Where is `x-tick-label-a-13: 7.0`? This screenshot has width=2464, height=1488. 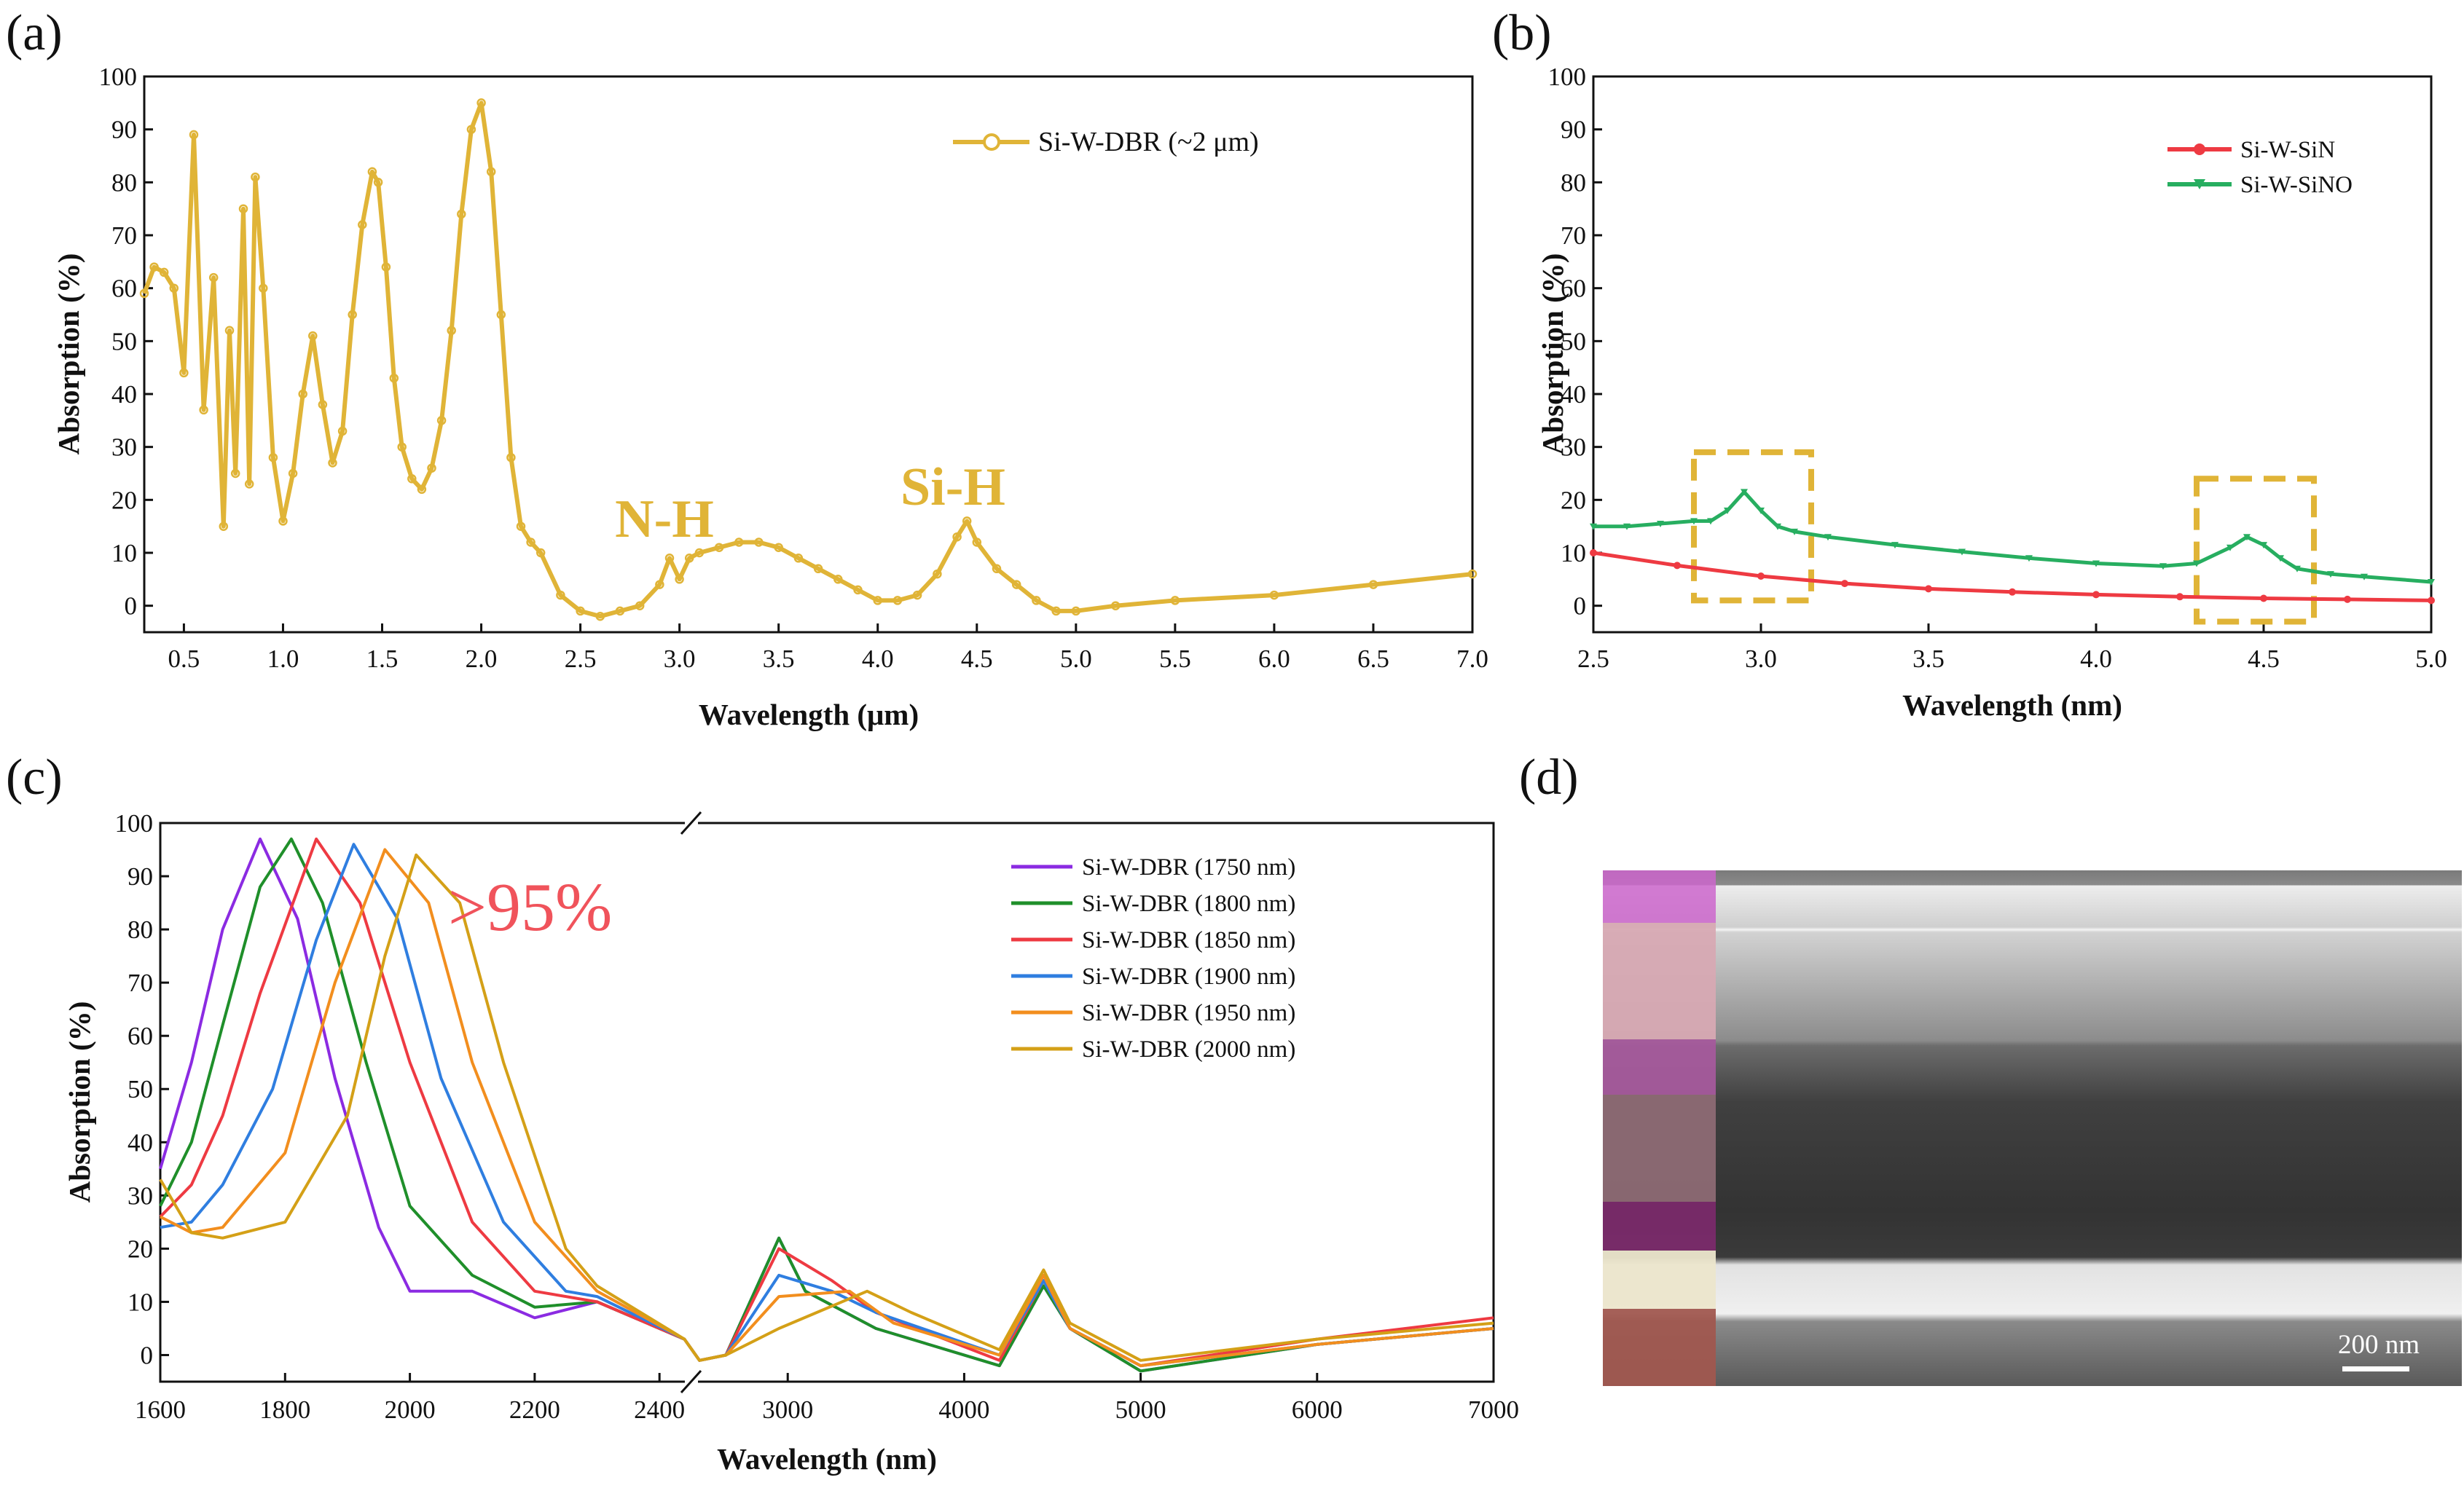 x-tick-label-a-13: 7.0 is located at coordinates (1472, 659).